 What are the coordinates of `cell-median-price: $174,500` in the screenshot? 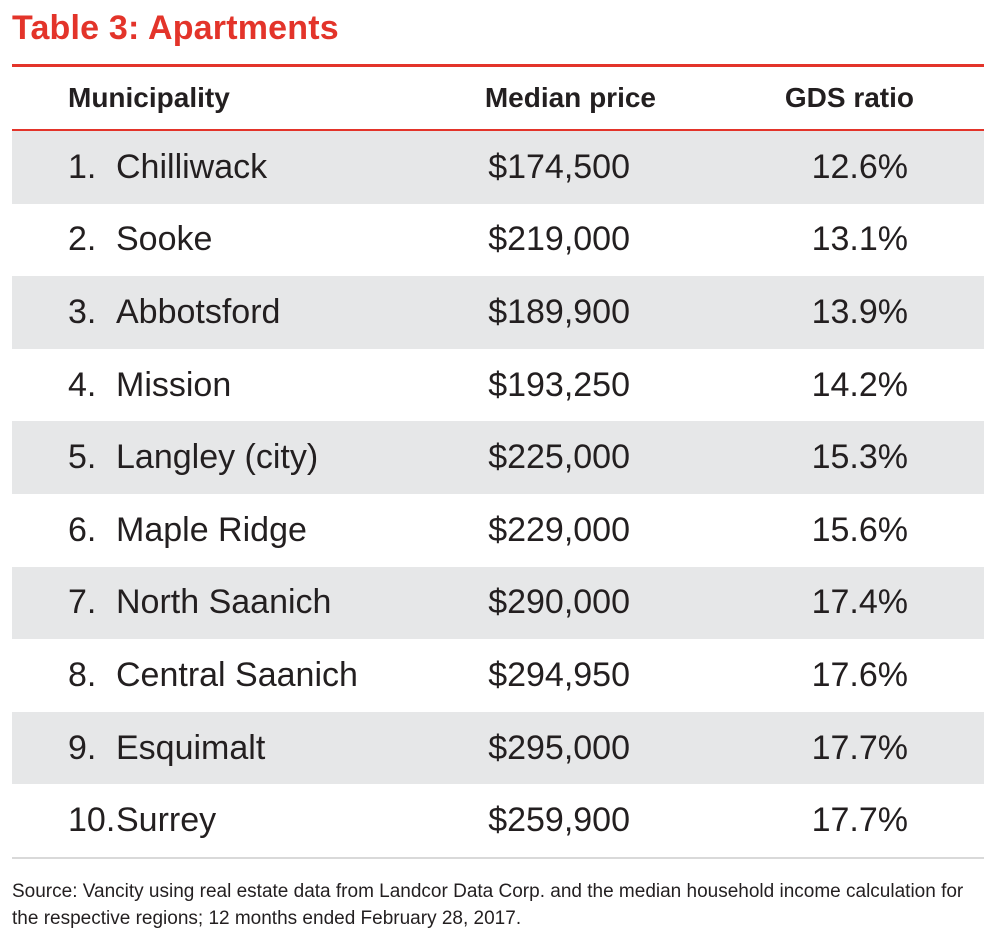 It's located at (559, 166).